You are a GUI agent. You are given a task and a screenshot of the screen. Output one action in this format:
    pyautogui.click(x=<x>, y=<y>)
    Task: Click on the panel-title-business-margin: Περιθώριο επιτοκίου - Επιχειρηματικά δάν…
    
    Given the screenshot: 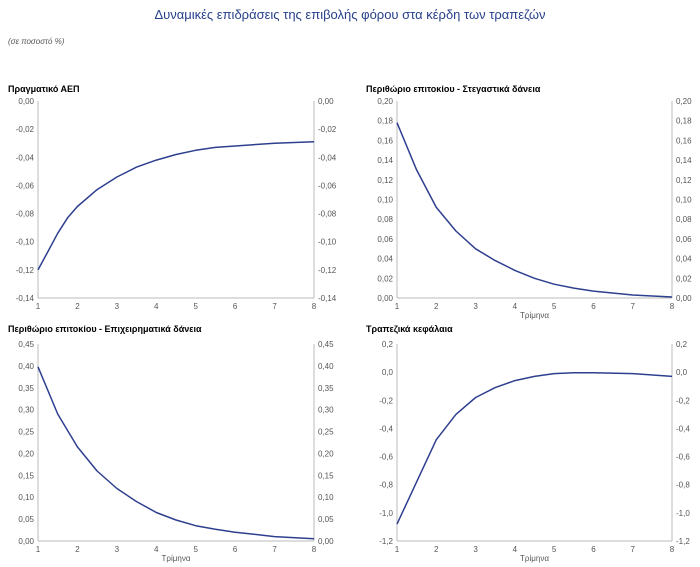 What is the action you would take?
    pyautogui.click(x=105, y=329)
    